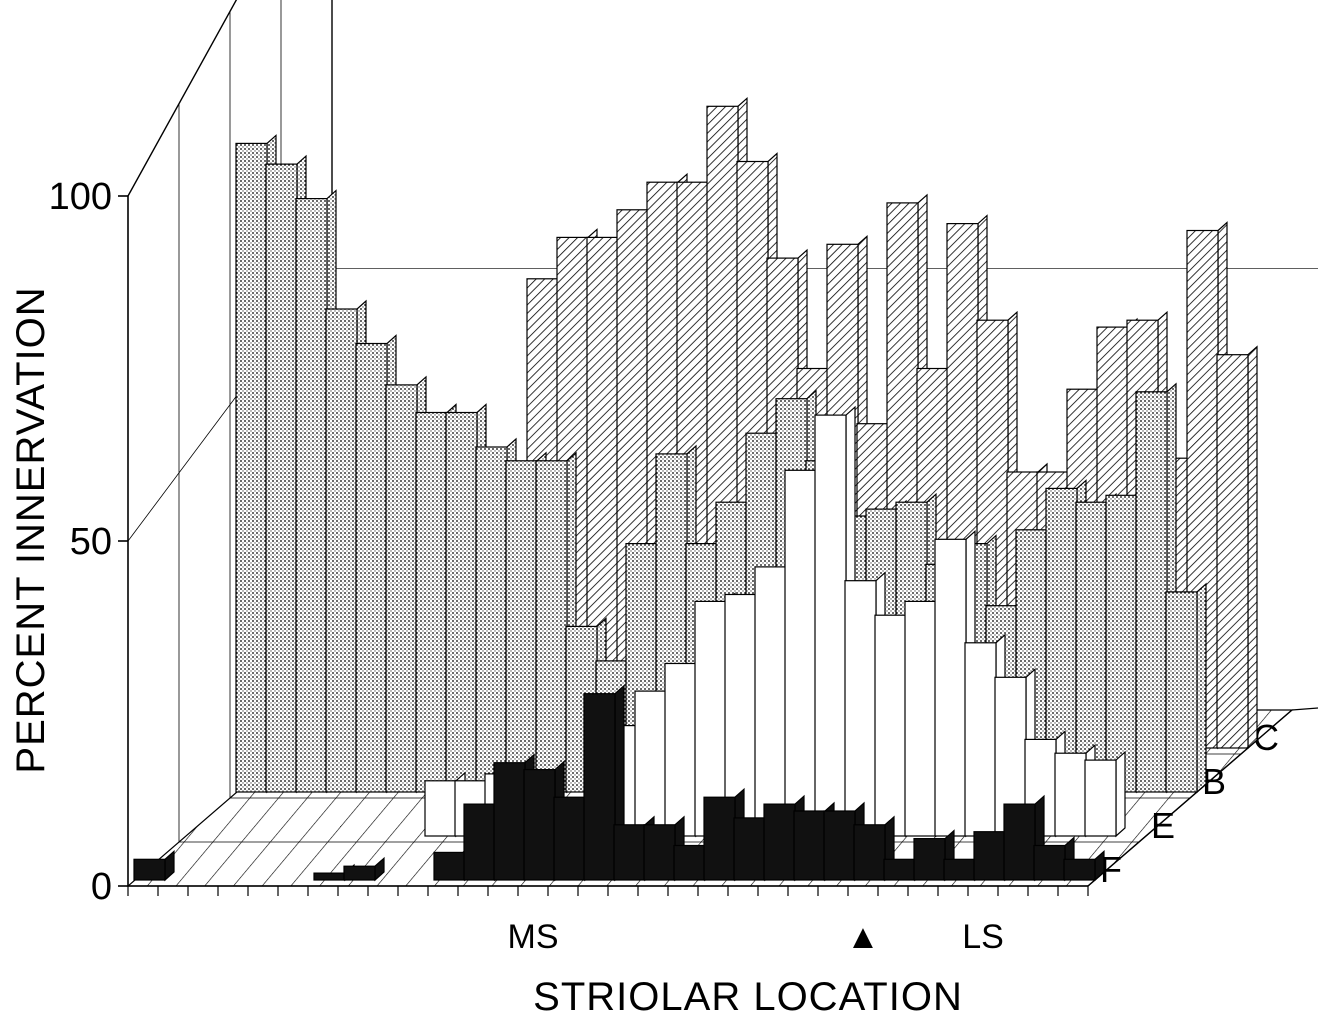 The image size is (1318, 1018). Describe the element at coordinates (619, 783) in the screenshot. I see `series-F` at that location.